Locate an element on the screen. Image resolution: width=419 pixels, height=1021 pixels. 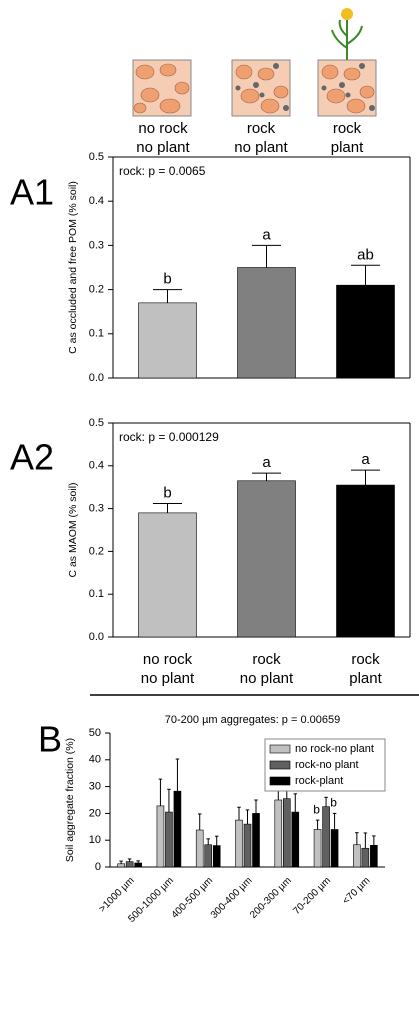
y-tick-label: 50 is located at coordinates (95, 733).